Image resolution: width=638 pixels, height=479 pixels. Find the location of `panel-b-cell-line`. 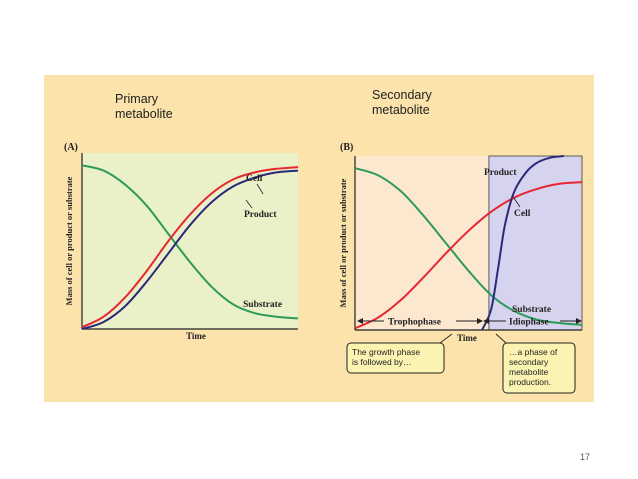

panel-b-cell-line is located at coordinates (468, 255).